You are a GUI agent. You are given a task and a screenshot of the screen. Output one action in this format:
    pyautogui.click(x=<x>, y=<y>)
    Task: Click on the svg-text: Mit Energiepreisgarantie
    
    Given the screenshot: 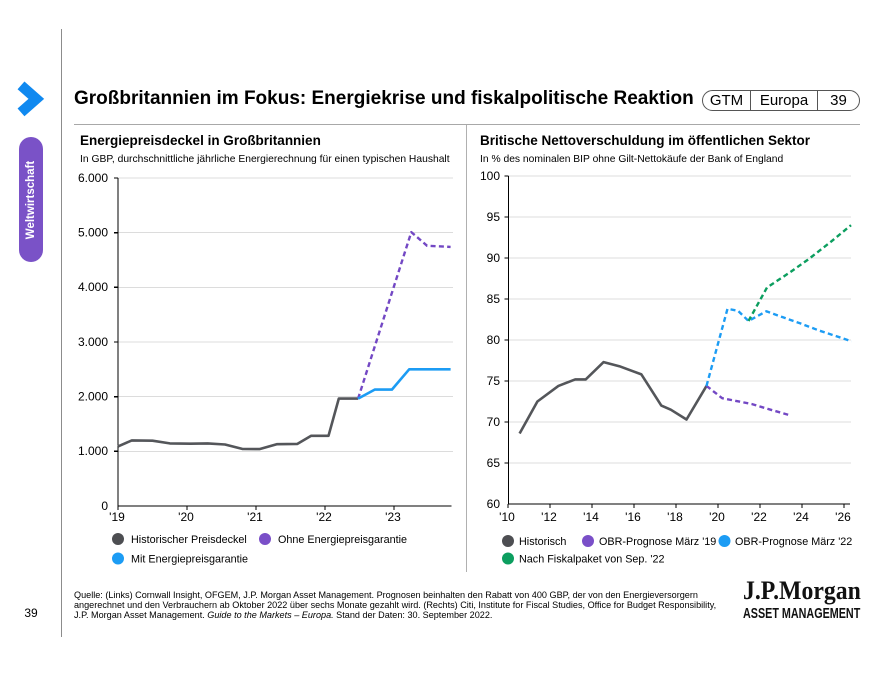 What is the action you would take?
    pyautogui.click(x=189, y=559)
    